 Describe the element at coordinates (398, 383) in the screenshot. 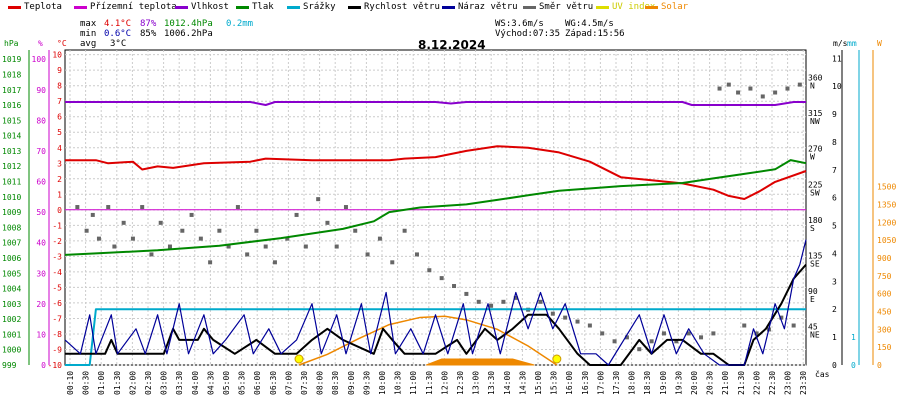

I see `x-tick-label: 10:30` at that location.